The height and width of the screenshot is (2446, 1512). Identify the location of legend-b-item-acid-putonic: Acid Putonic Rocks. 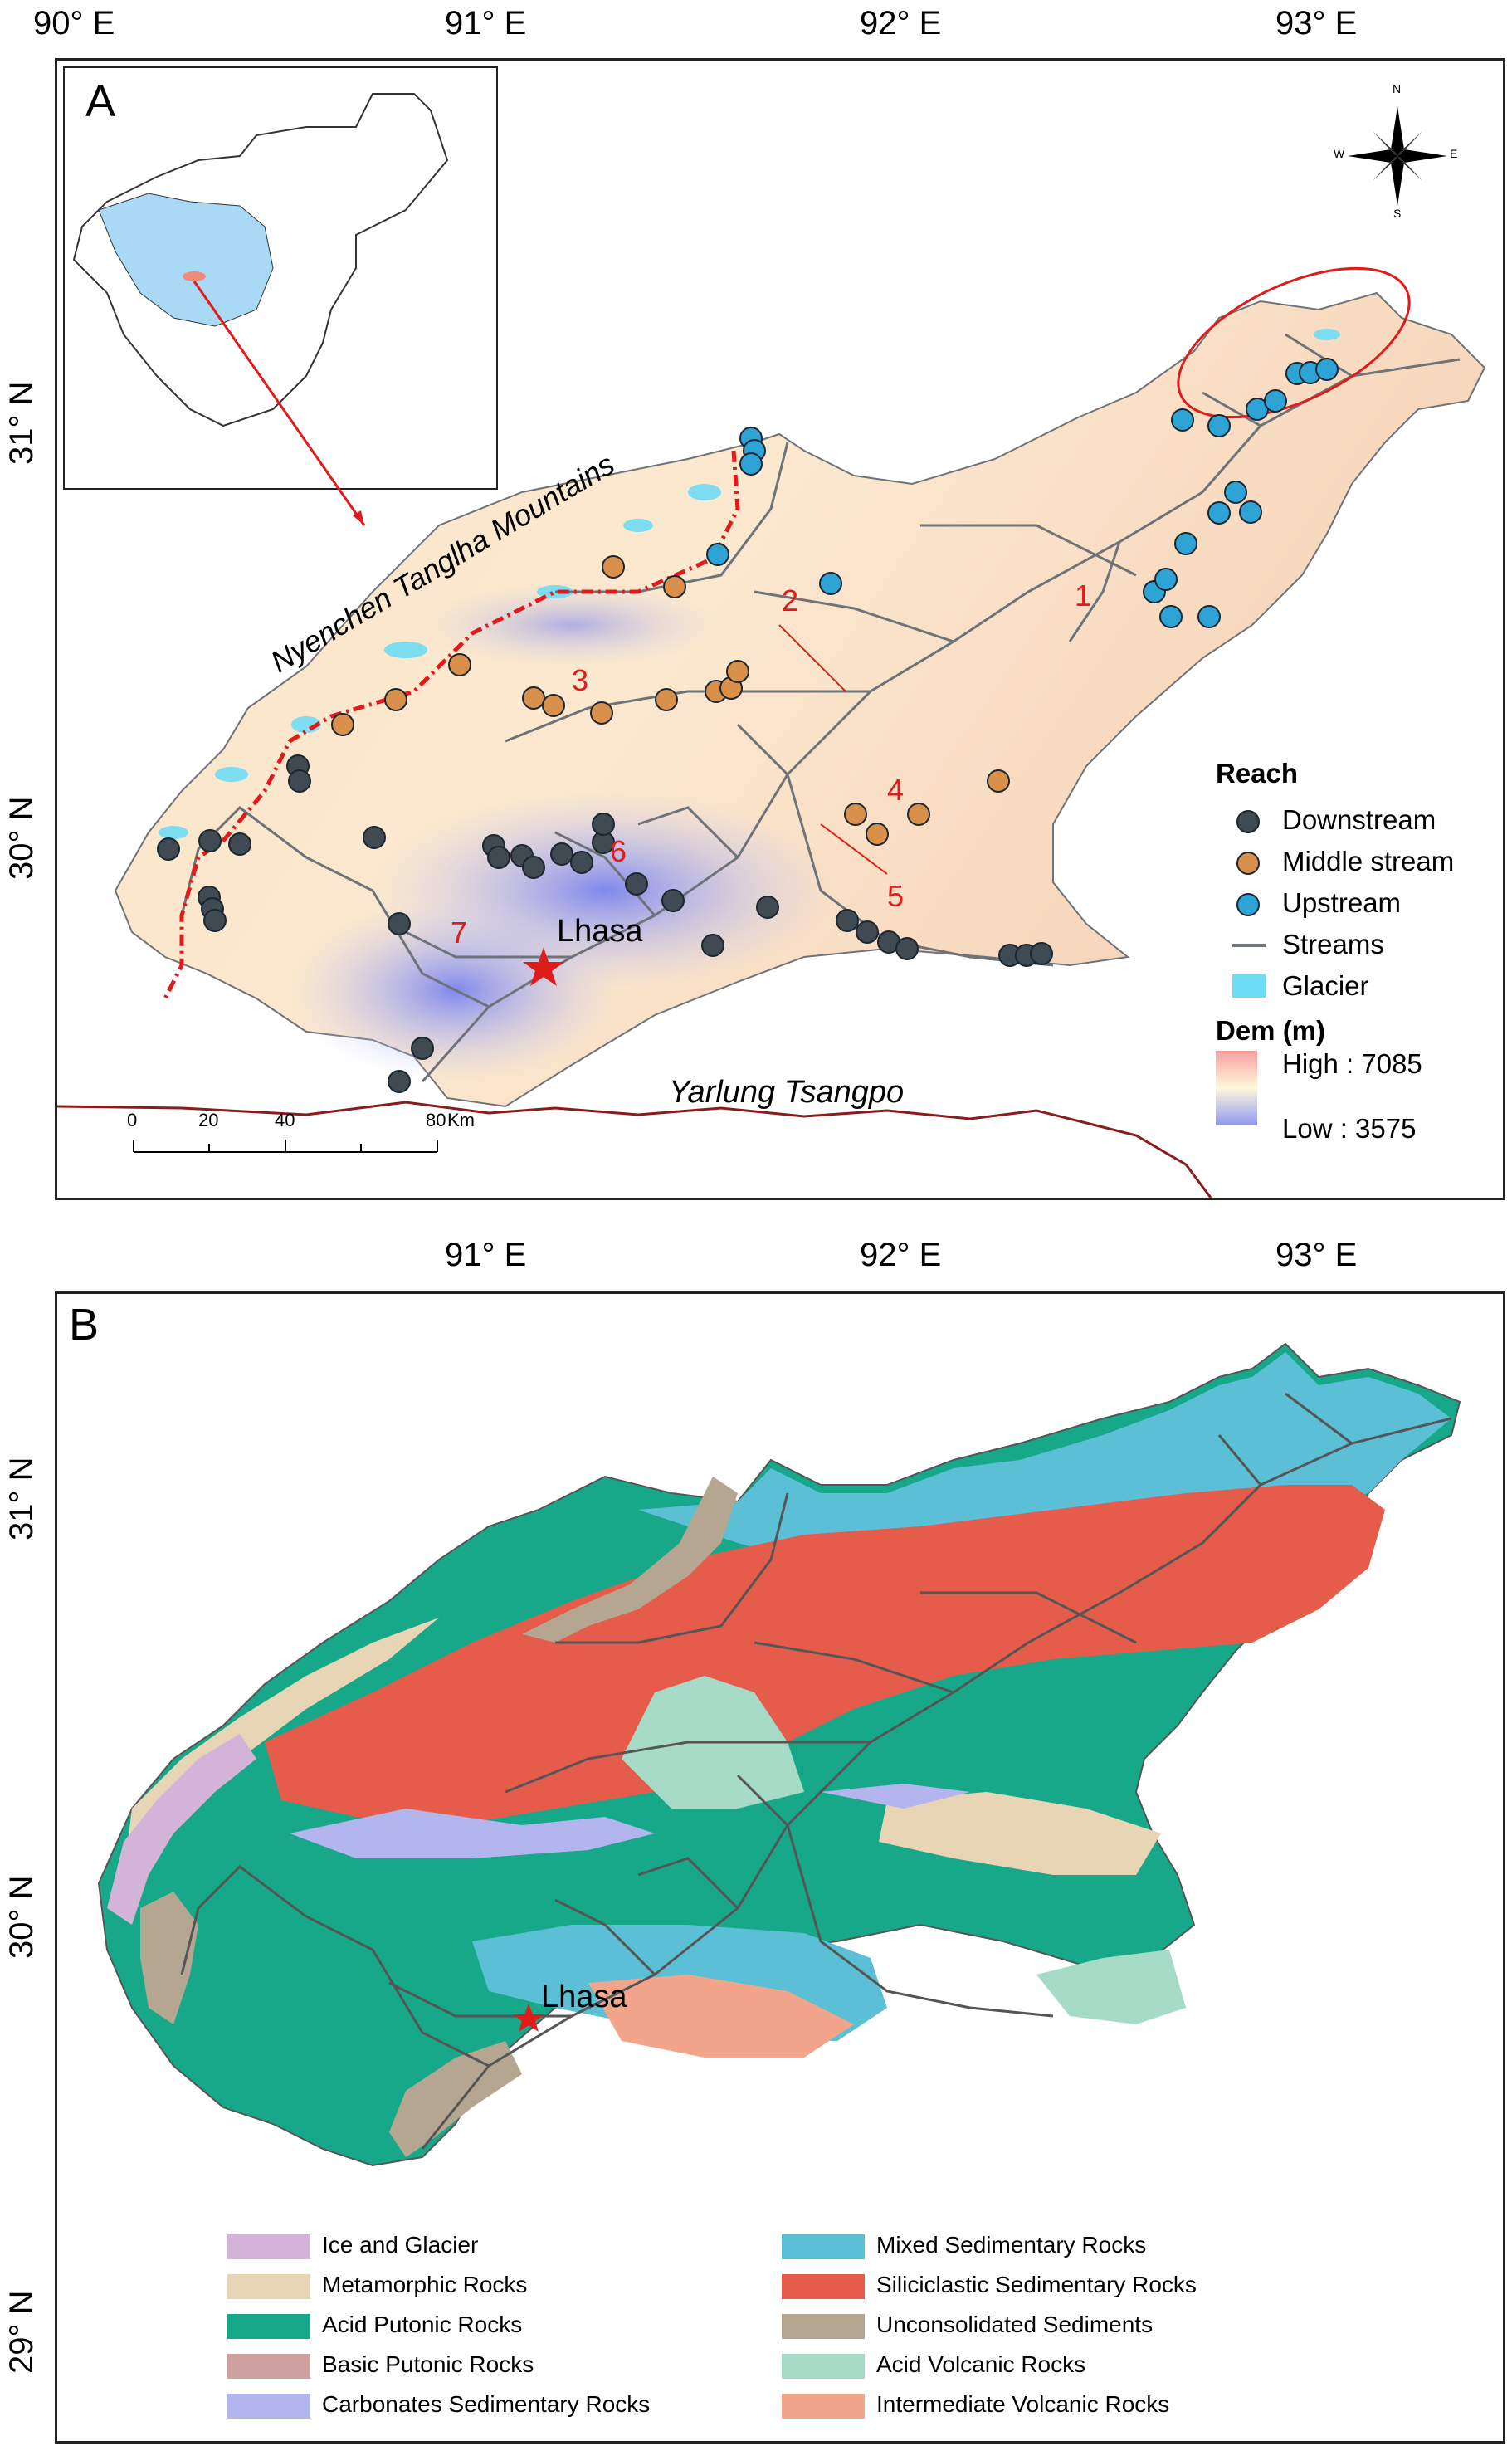
(375, 2325).